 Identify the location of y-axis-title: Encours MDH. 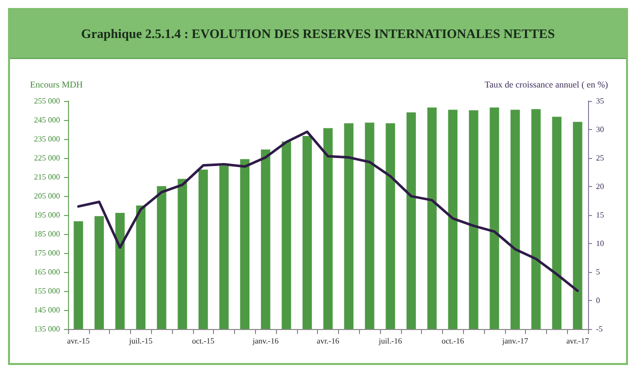
(57, 84).